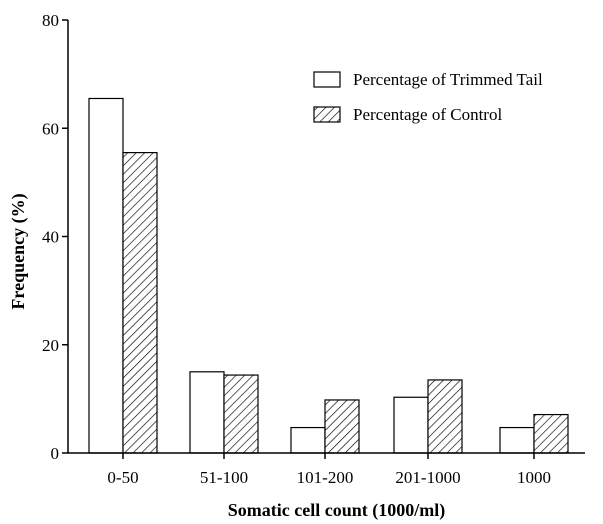 The image size is (603, 524). What do you see at coordinates (427, 477) in the screenshot?
I see `x-tick-label: 201-1000` at bounding box center [427, 477].